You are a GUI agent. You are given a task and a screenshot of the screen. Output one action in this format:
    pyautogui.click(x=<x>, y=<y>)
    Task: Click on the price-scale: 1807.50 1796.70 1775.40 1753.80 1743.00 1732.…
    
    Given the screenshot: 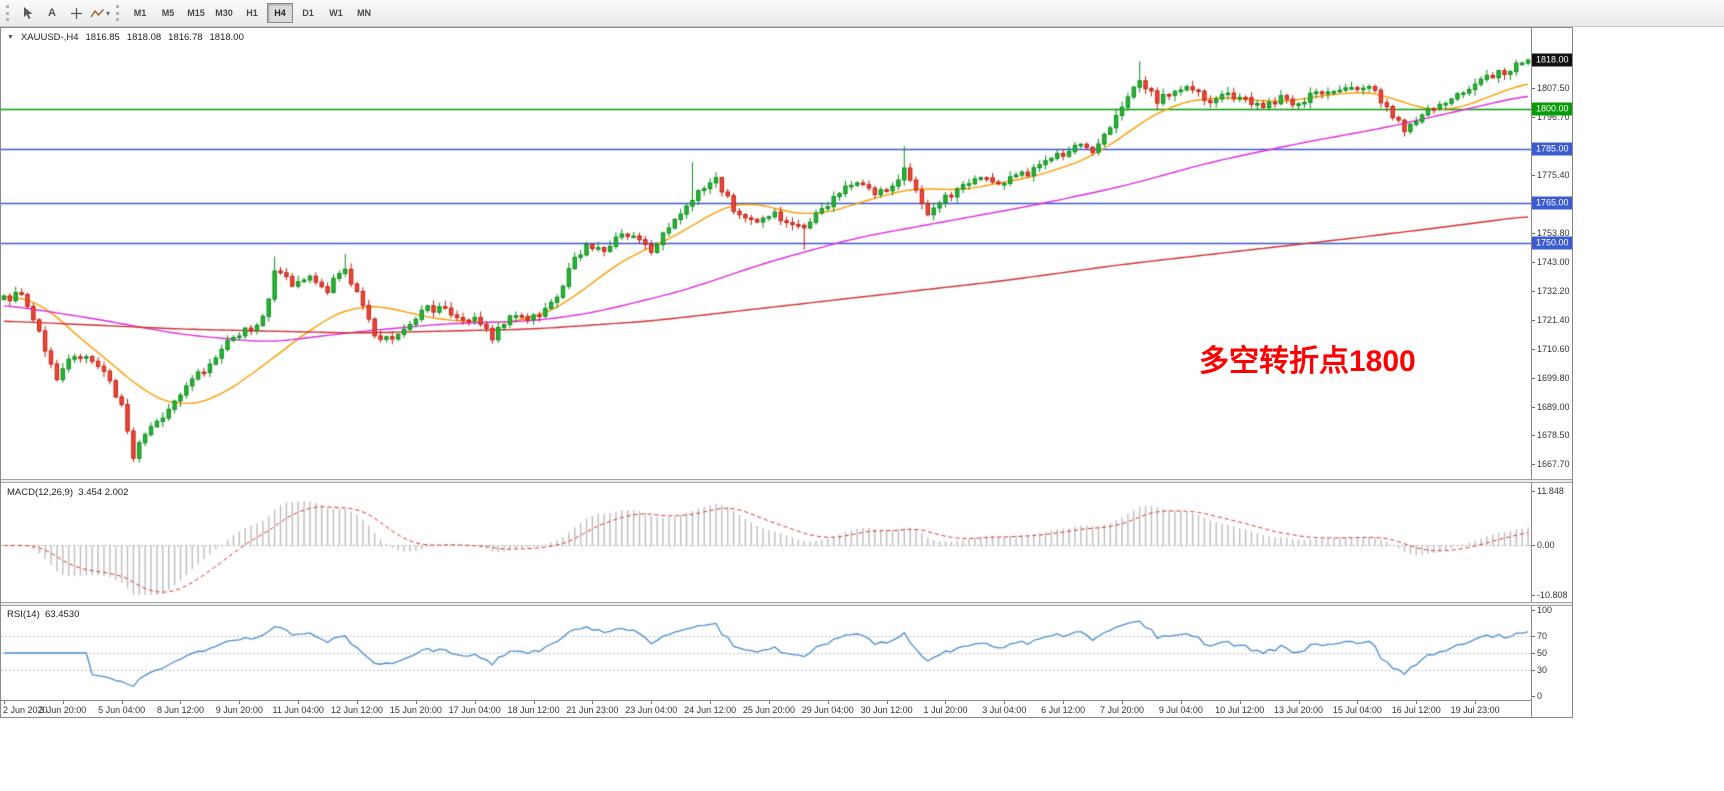 What is the action you would take?
    pyautogui.click(x=1551, y=372)
    